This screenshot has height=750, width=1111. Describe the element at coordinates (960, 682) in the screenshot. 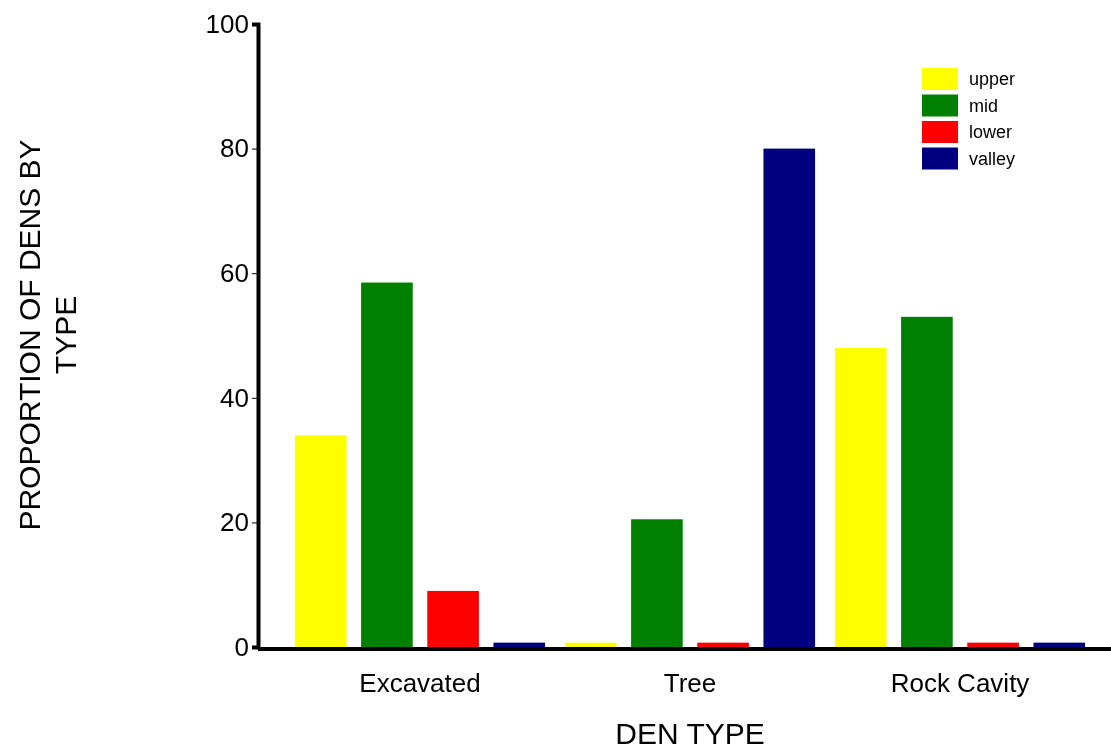

I see `x-tick-label: Rock Cavity` at that location.